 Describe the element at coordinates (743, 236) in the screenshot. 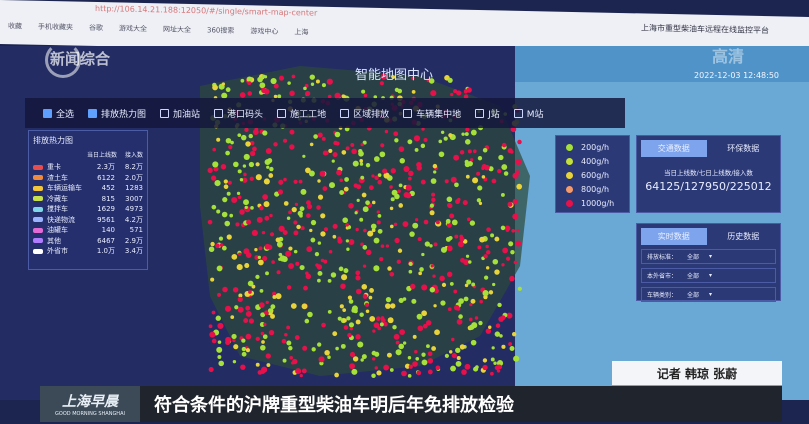

I see `tab-history: 历史数据` at that location.